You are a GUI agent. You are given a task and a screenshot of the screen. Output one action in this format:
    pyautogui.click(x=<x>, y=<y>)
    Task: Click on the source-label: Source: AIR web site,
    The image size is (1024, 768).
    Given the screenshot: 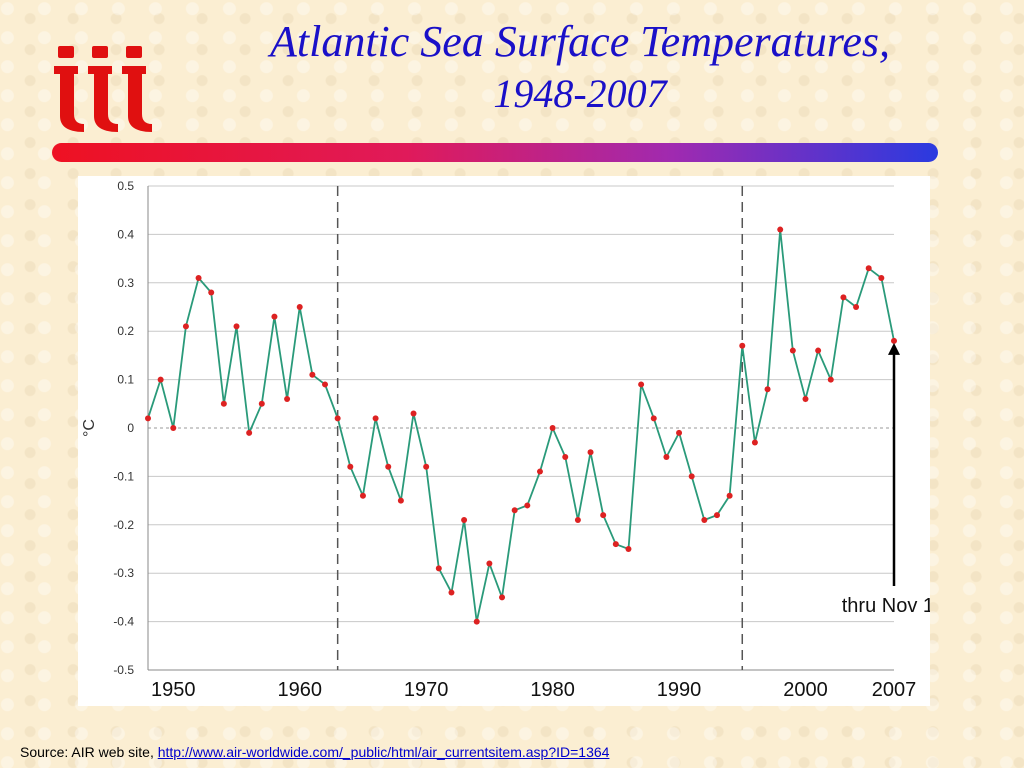 What is the action you would take?
    pyautogui.click(x=87, y=752)
    